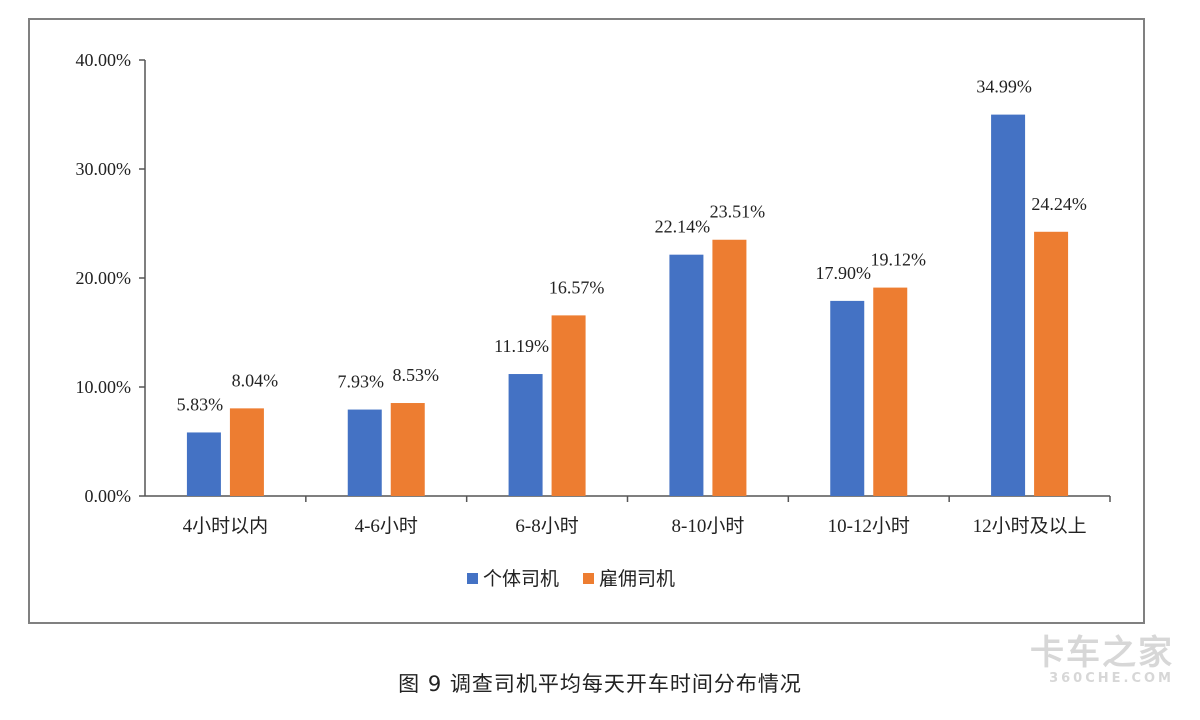  What do you see at coordinates (1111, 678) in the screenshot?
I see `watermark-sub-text: 360CHE.COM` at bounding box center [1111, 678].